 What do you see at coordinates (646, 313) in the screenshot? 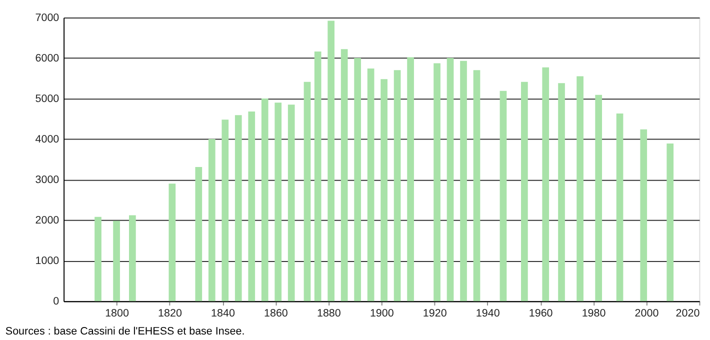
I see `x-tick-label: 2000` at bounding box center [646, 313].